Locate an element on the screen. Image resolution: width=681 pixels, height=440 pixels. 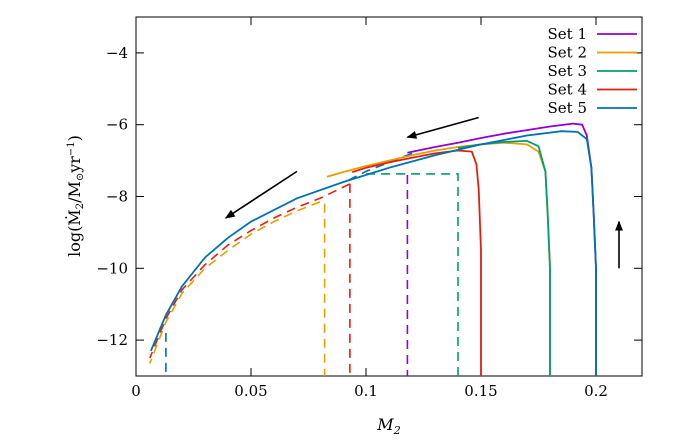
y-tick-label: −12 is located at coordinates (112, 340).